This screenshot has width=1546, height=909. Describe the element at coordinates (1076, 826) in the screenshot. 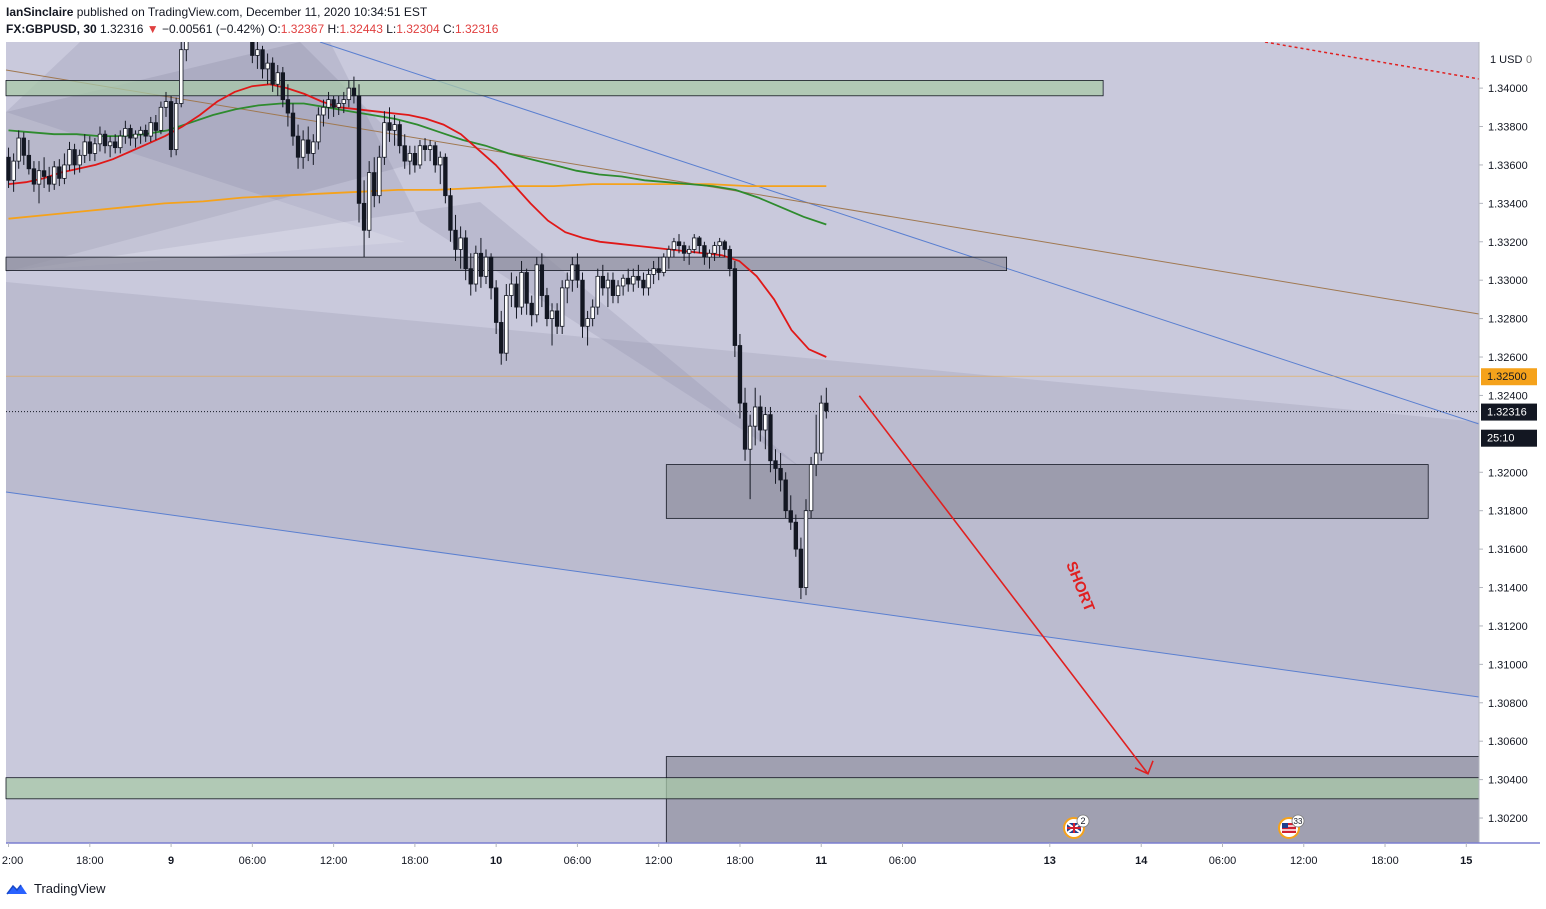

I see `uk-event-icon: 2` at that location.